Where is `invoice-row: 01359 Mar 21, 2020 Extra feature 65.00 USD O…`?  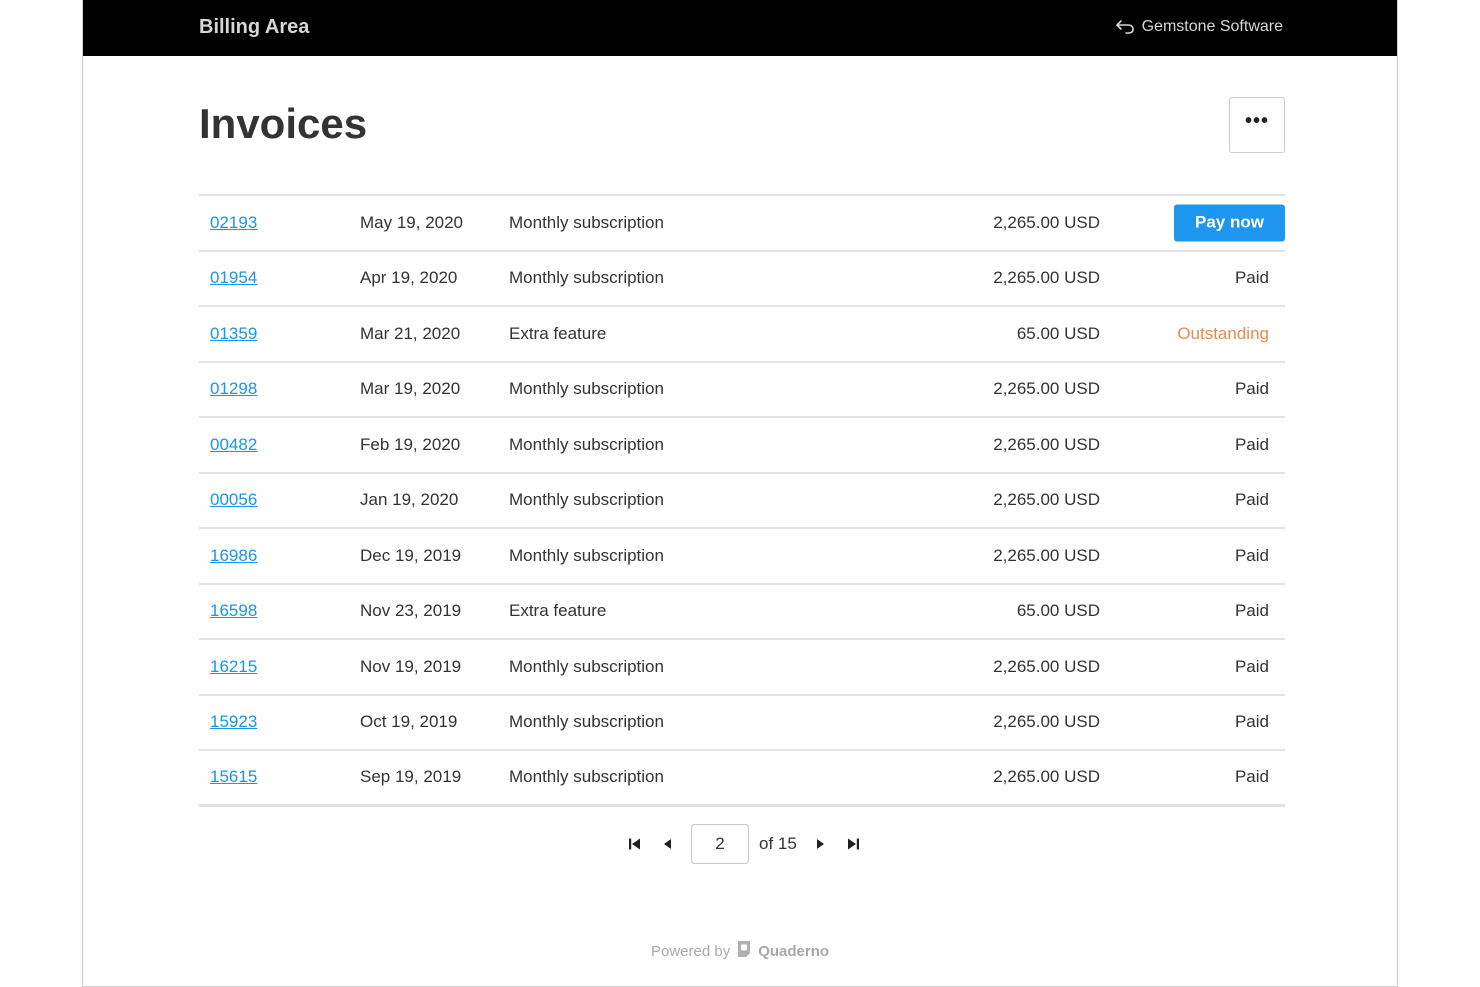 invoice-row: 01359 Mar 21, 2020 Extra feature 65.00 USD O… is located at coordinates (742, 335).